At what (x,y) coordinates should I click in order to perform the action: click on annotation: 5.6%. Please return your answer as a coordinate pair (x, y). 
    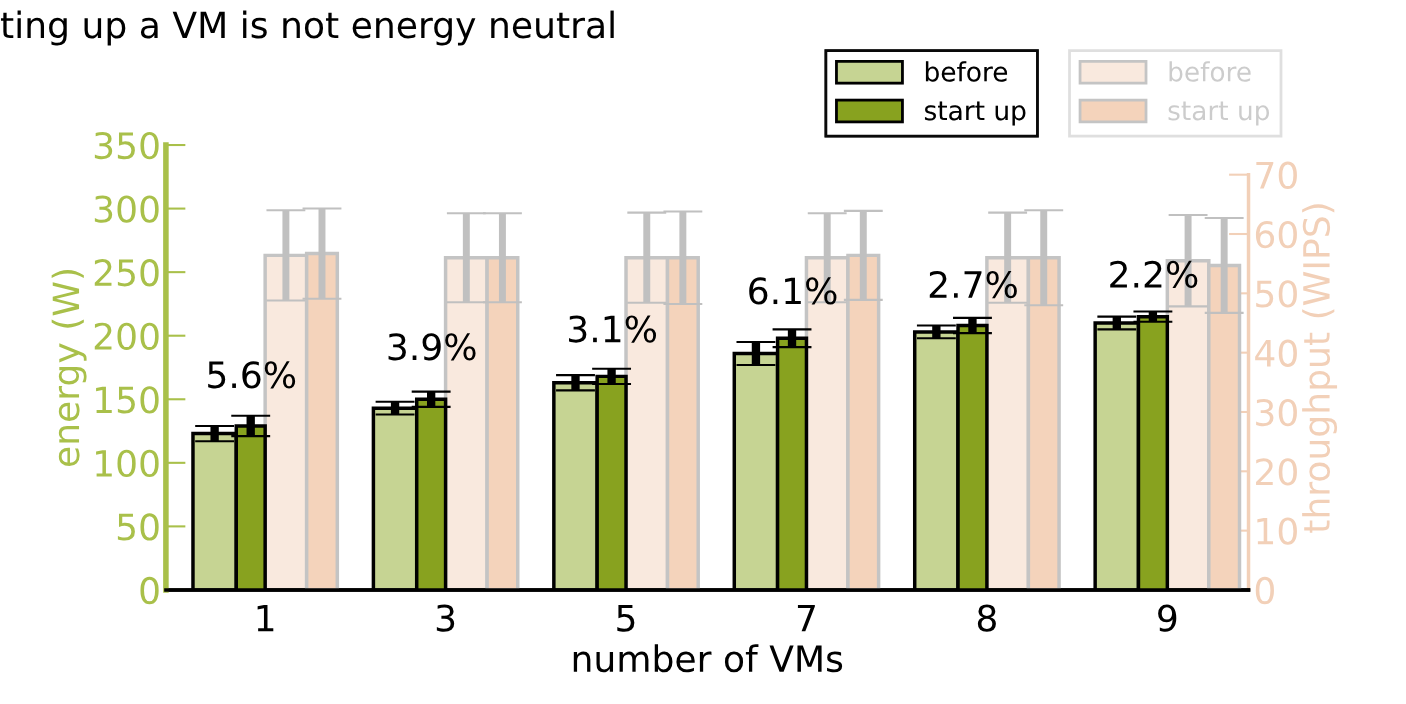
    Looking at the image, I should click on (252, 375).